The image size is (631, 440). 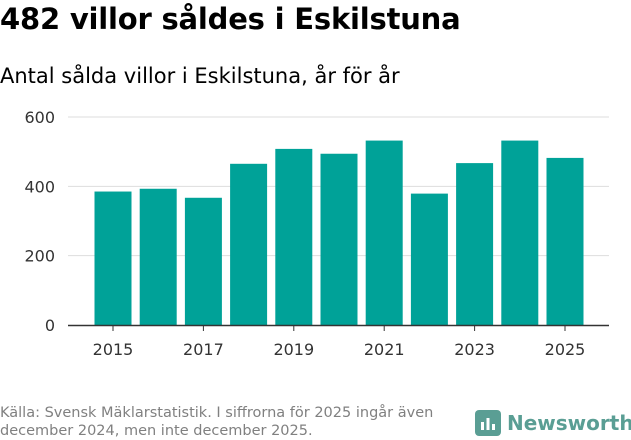 I want to click on bar-2018, so click(x=249, y=244).